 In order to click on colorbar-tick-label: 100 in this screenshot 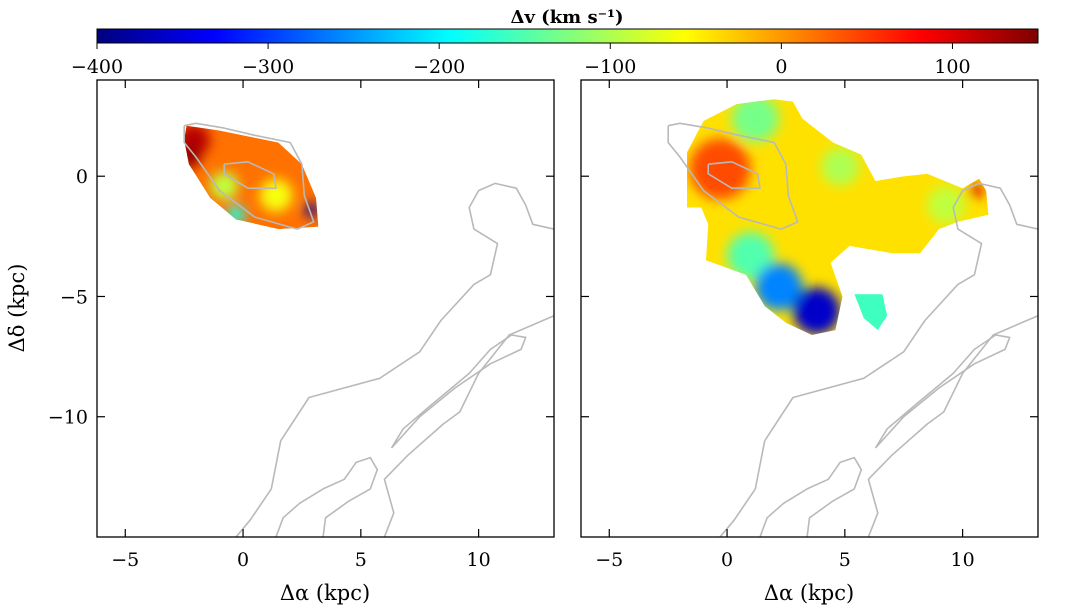, I will do `click(952, 67)`.